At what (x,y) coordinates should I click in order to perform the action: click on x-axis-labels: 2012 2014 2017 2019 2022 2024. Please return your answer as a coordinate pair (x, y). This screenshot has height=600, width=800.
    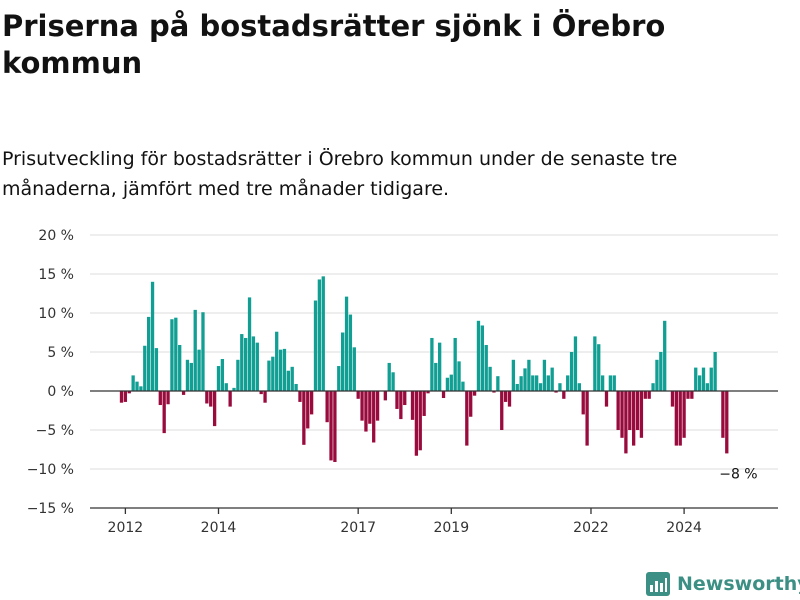
    Looking at the image, I should click on (405, 522).